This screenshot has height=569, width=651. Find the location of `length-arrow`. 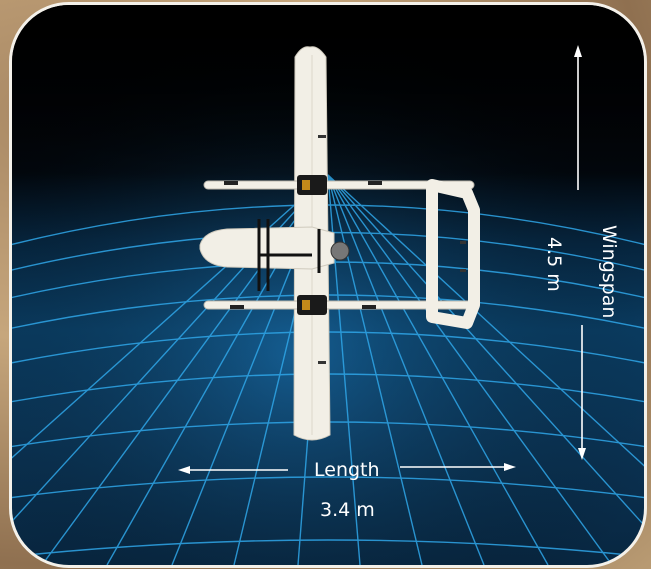

length-arrow is located at coordinates (347, 468).